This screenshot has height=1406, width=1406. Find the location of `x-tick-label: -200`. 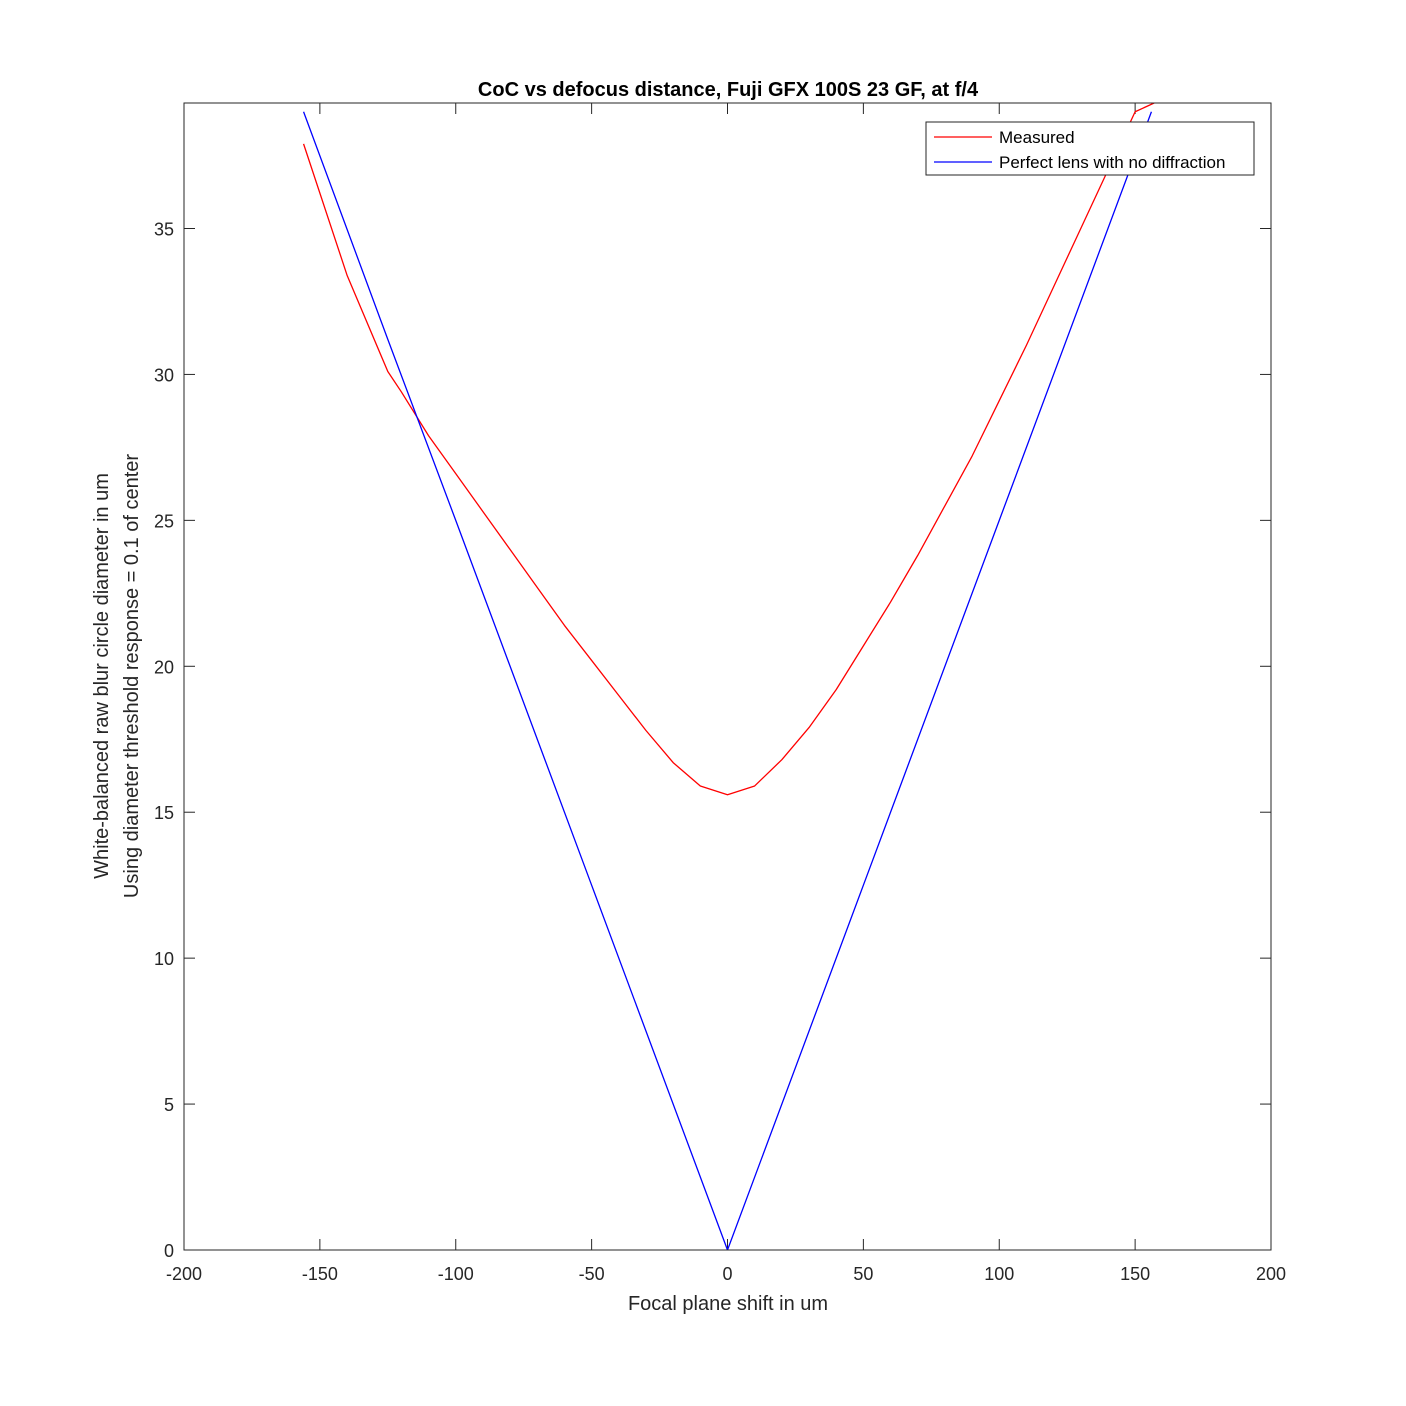

x-tick-label: -200 is located at coordinates (184, 1274).